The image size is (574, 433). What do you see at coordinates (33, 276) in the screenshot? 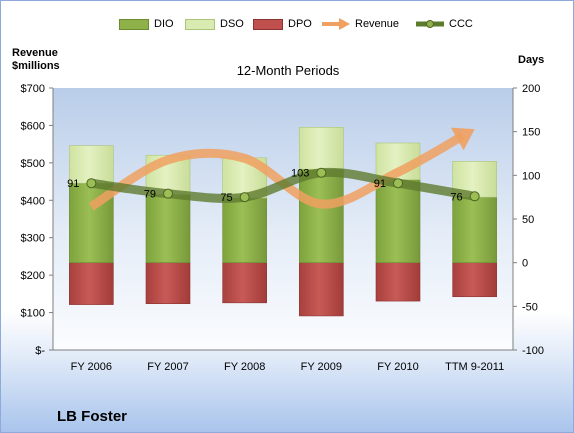
I see `left-axis-tick-label: $200` at bounding box center [33, 276].